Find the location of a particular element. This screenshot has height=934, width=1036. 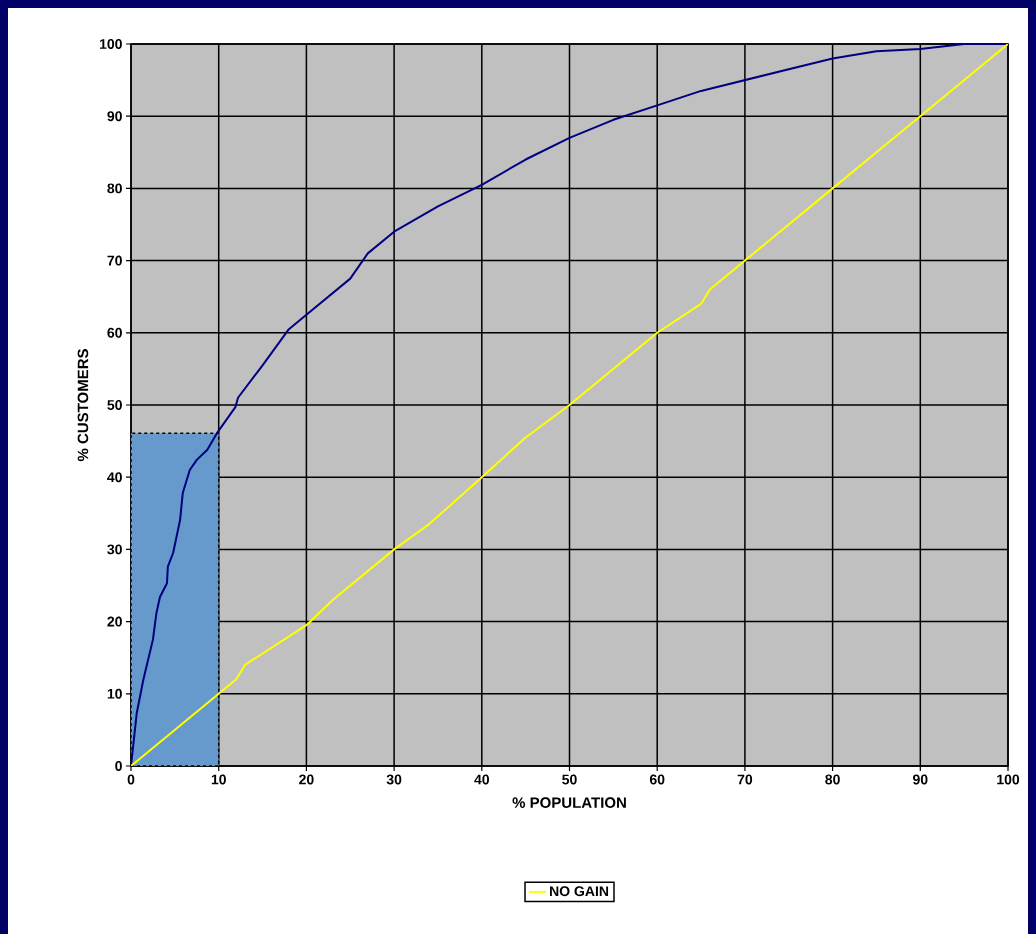

x-tick-label: 90 is located at coordinates (920, 779).